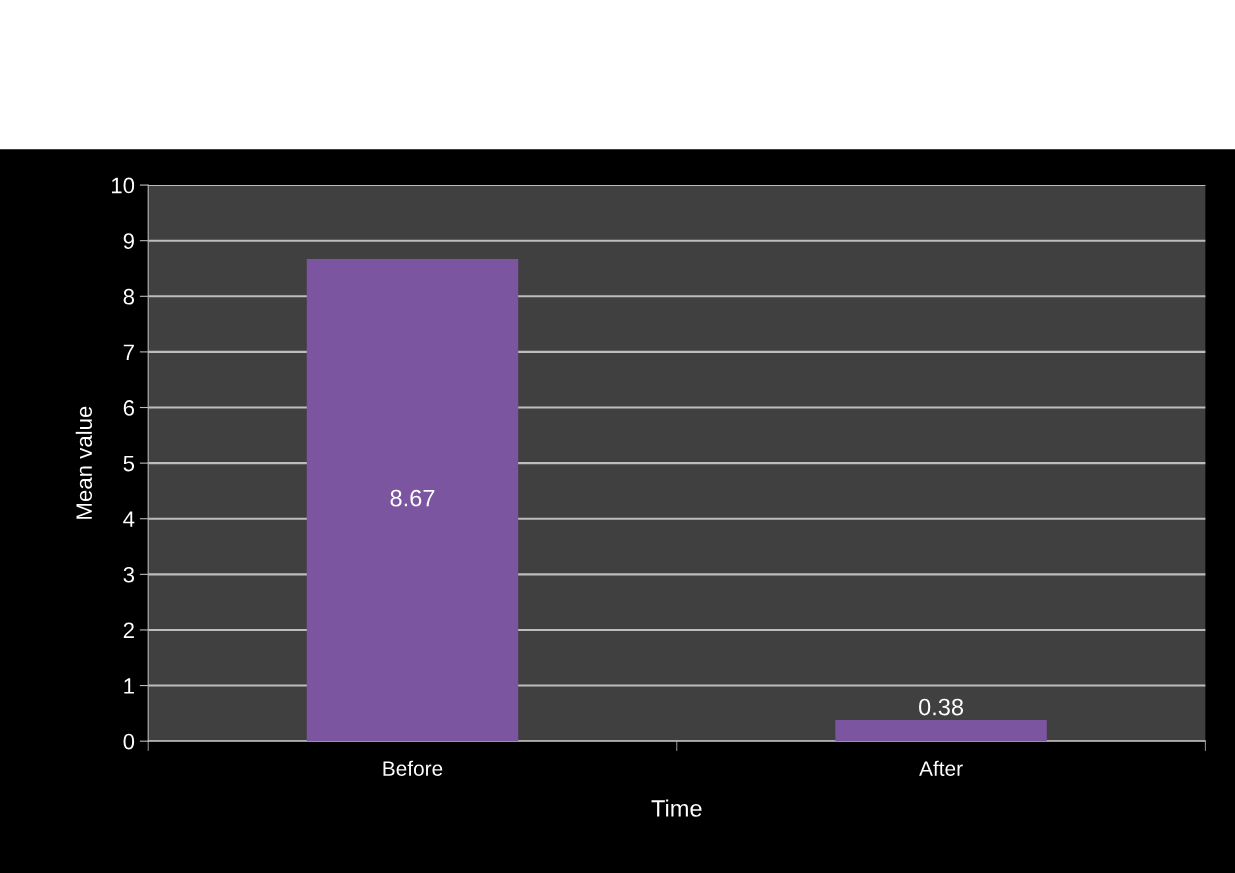 The image size is (1235, 873). Describe the element at coordinates (123, 185) in the screenshot. I see `y-tick-label: 10` at that location.